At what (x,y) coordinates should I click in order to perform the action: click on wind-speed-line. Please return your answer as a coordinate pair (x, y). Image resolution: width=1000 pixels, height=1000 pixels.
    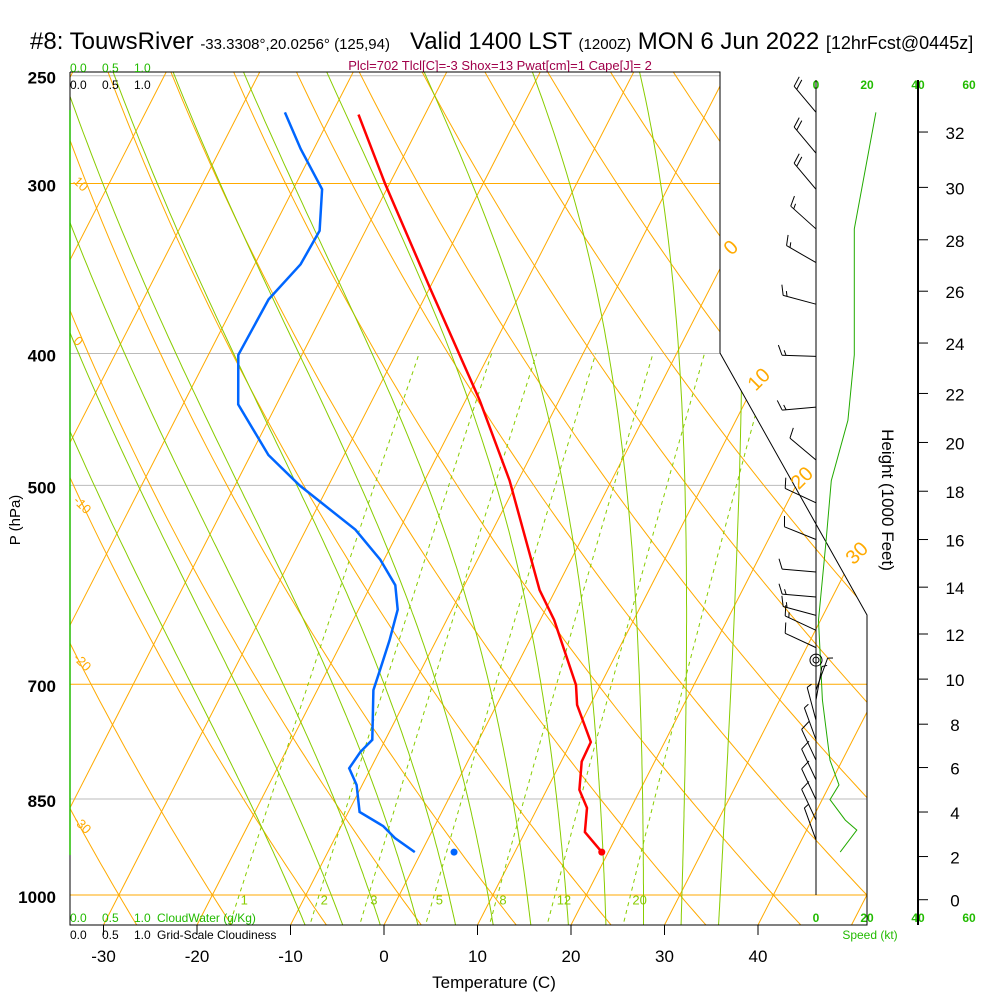
    Looking at the image, I should click on (847, 482).